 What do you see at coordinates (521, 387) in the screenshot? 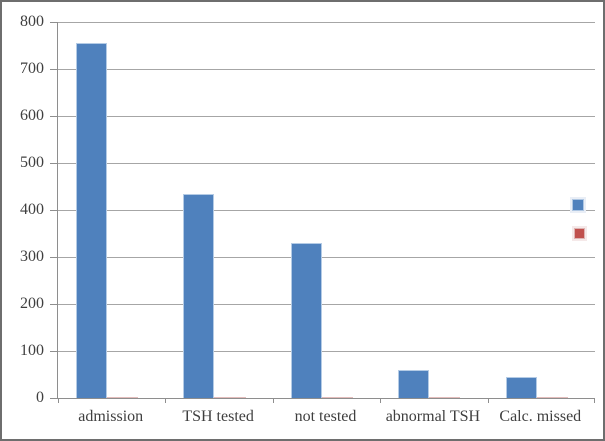
I see `bar-series-1-calc-missed` at bounding box center [521, 387].